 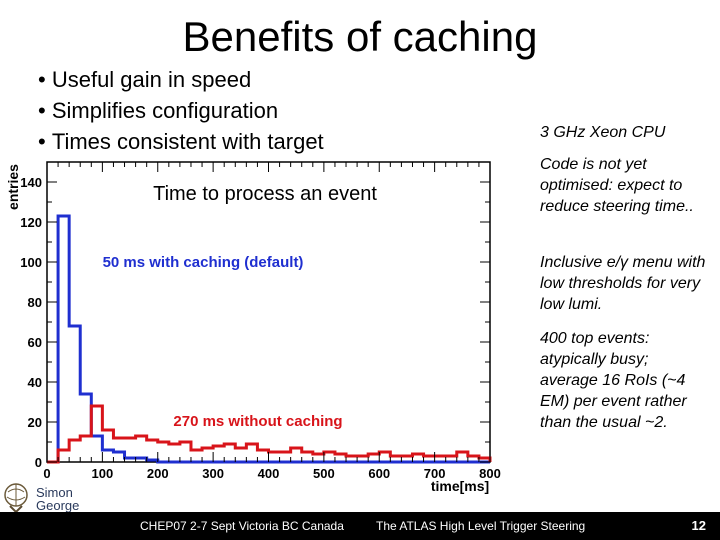 I want to click on y-axis-label: entries, so click(x=13, y=187).